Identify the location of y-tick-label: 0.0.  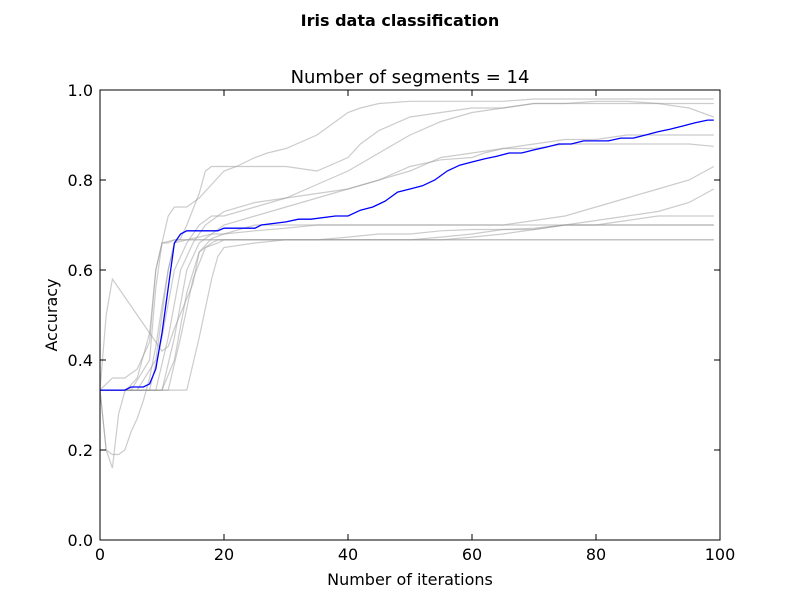
(80, 540).